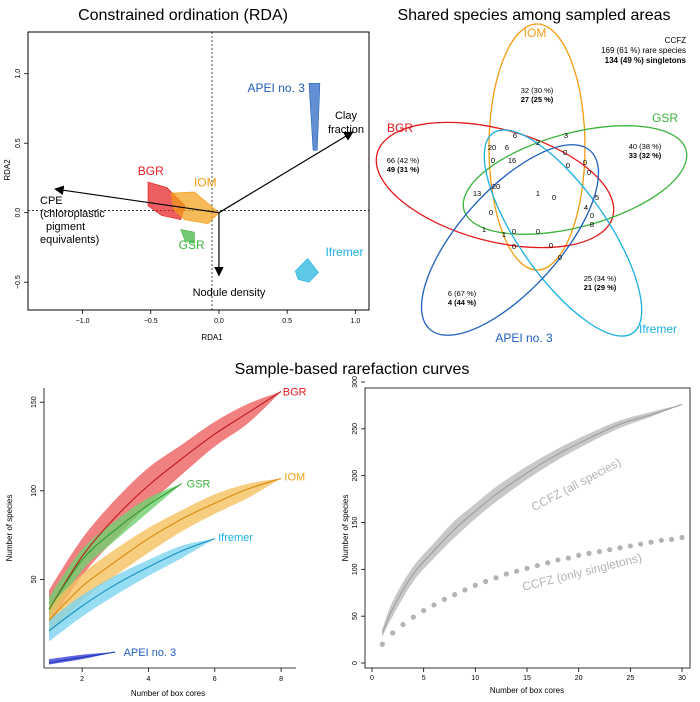 The height and width of the screenshot is (702, 700). What do you see at coordinates (592, 224) in the screenshot?
I see `venn-intersection-count: 8` at bounding box center [592, 224].